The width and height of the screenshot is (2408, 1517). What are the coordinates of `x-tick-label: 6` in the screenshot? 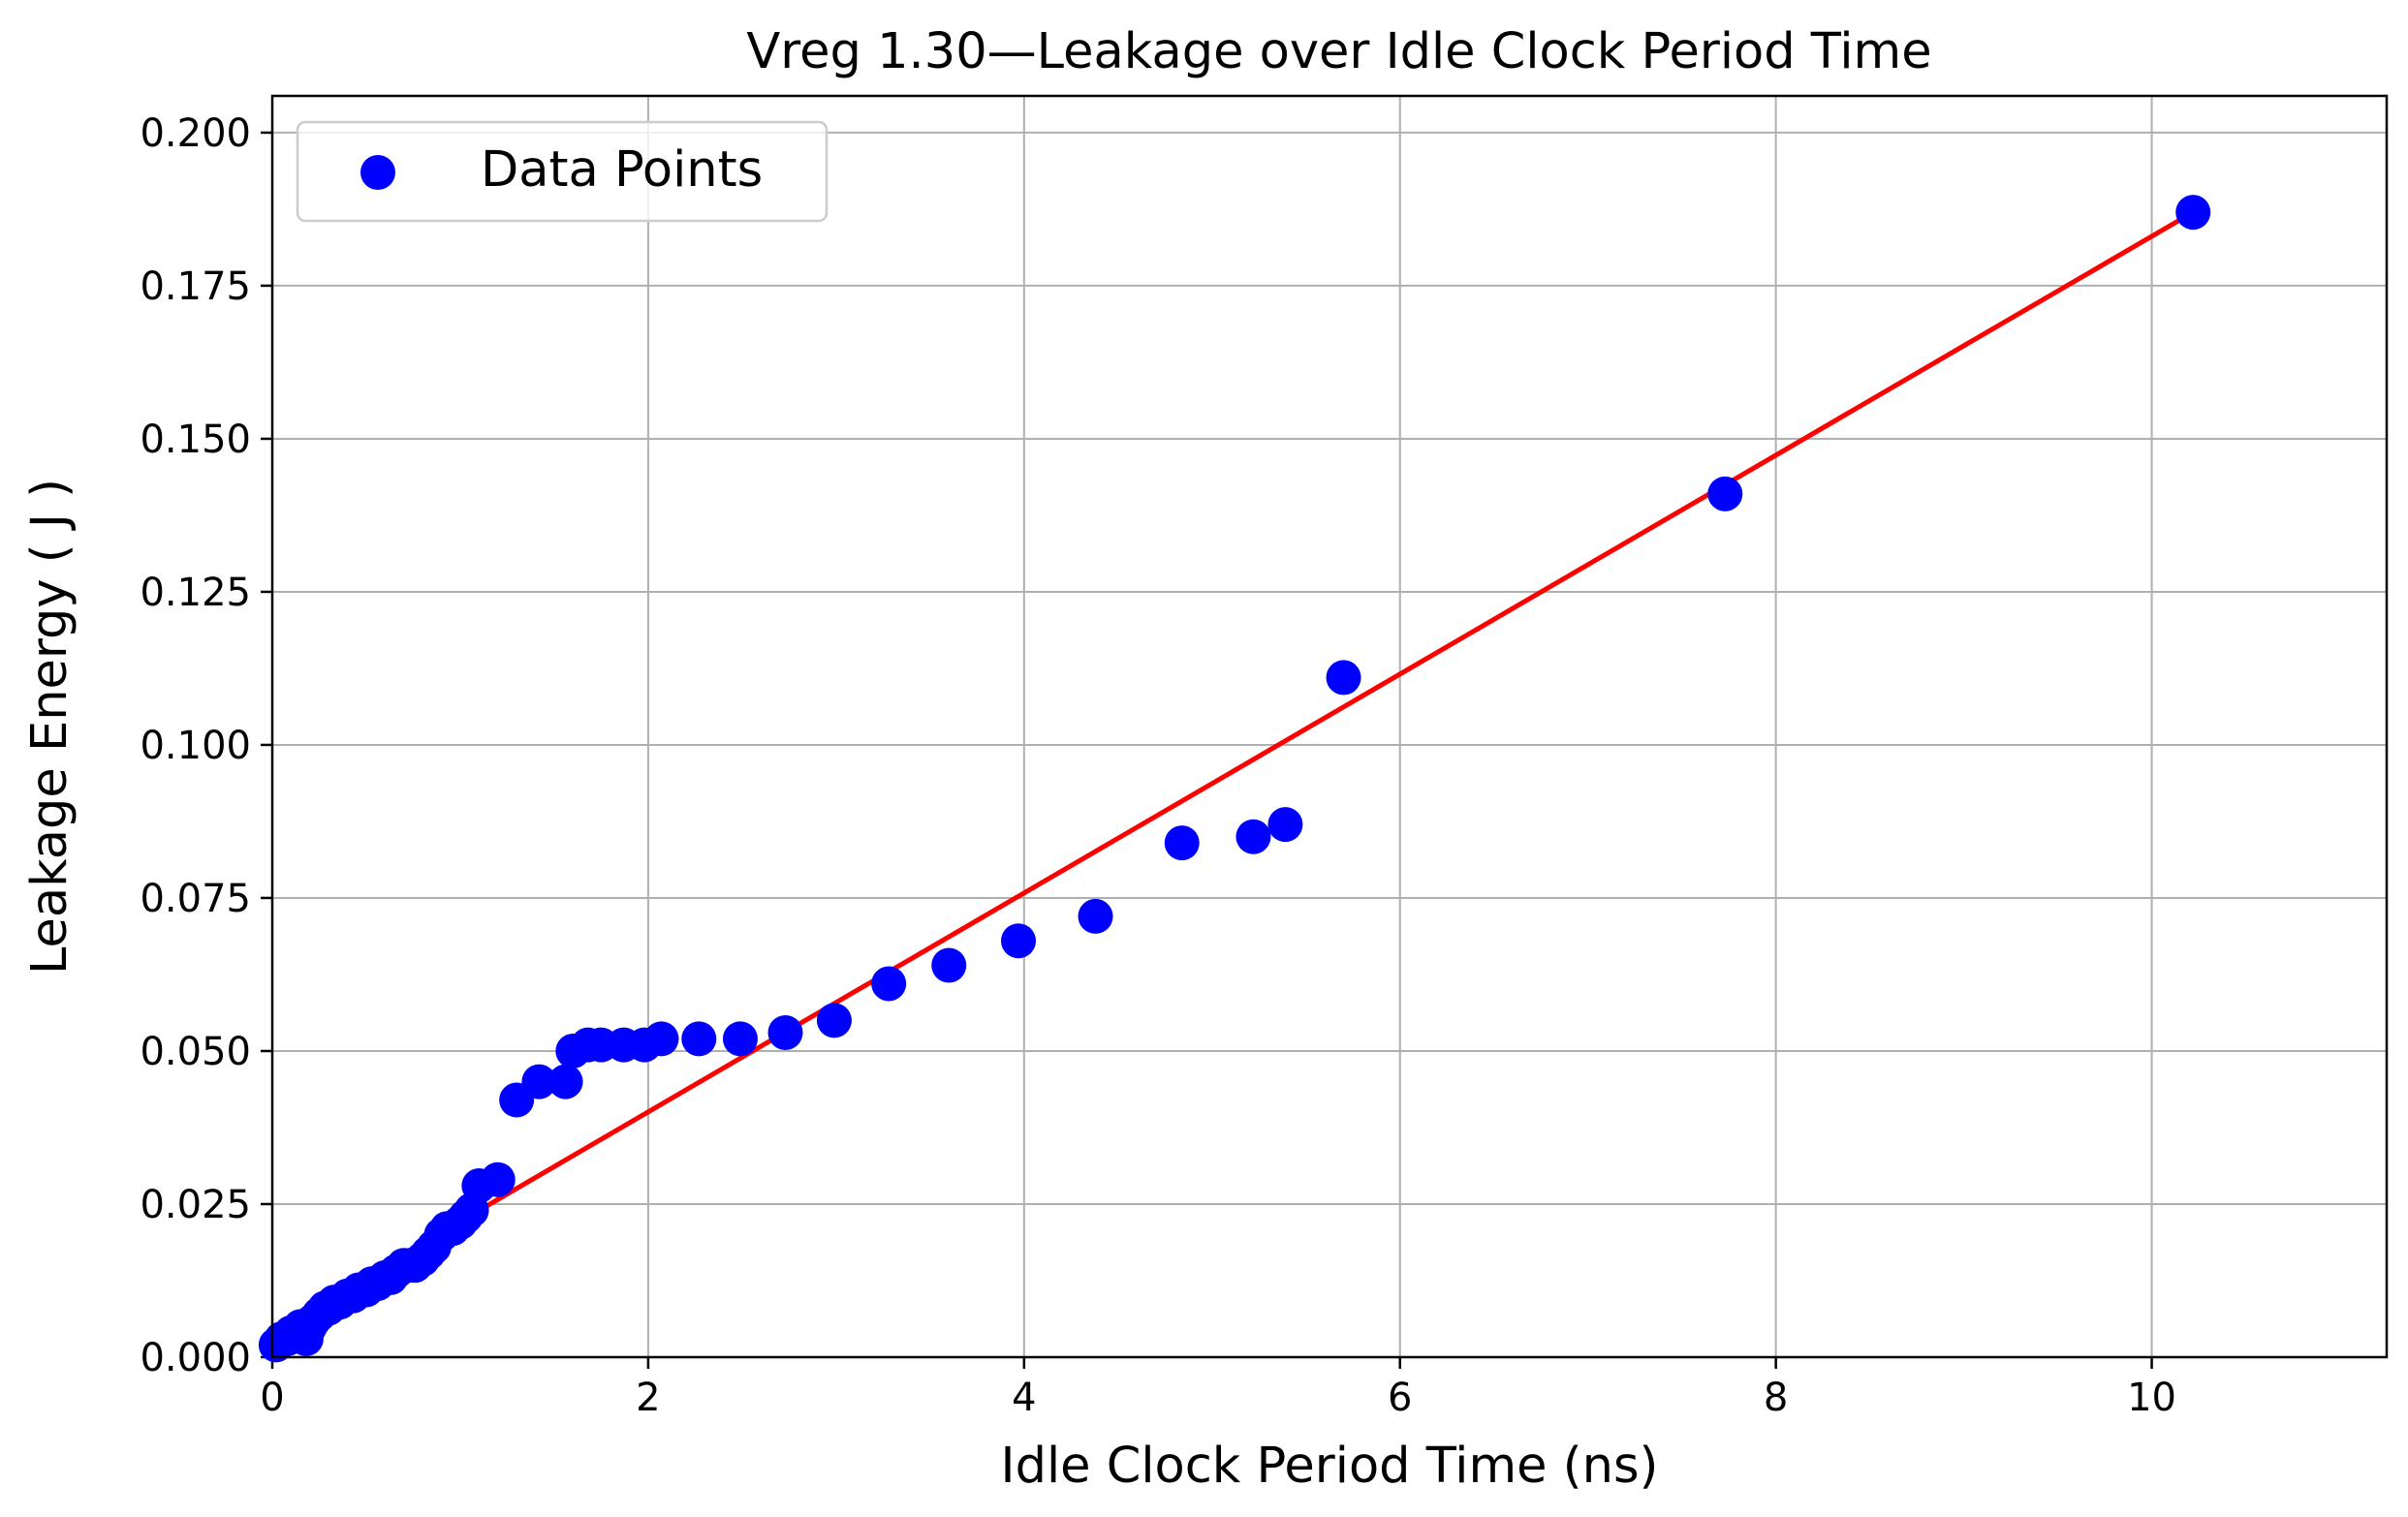 It's located at (1400, 1398).